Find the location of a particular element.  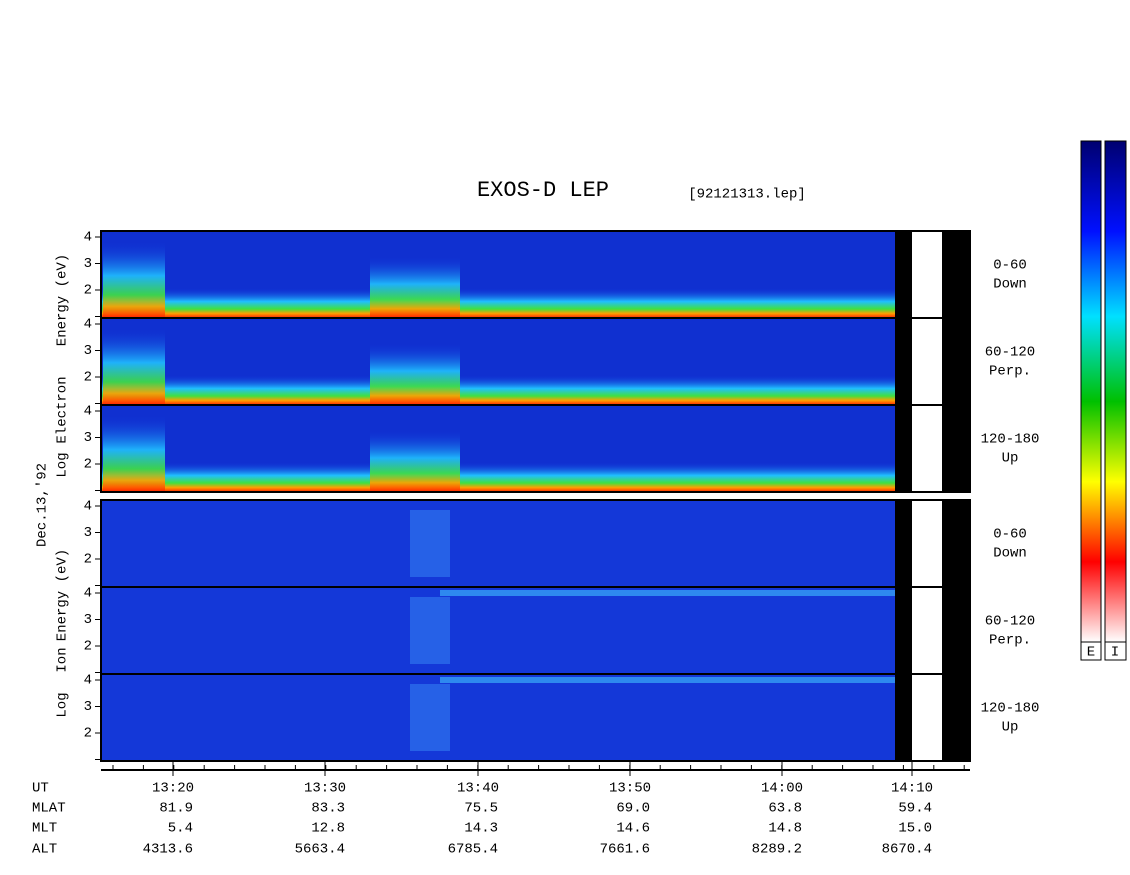

file-name: [92121313.lep] is located at coordinates (747, 195).